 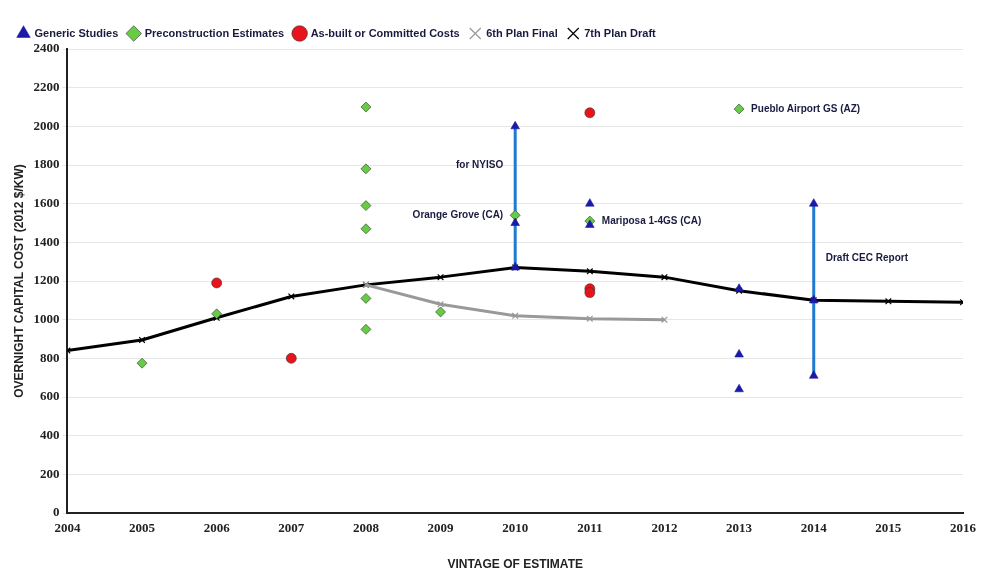 I want to click on annotation: Draft CEC Report, so click(x=867, y=257).